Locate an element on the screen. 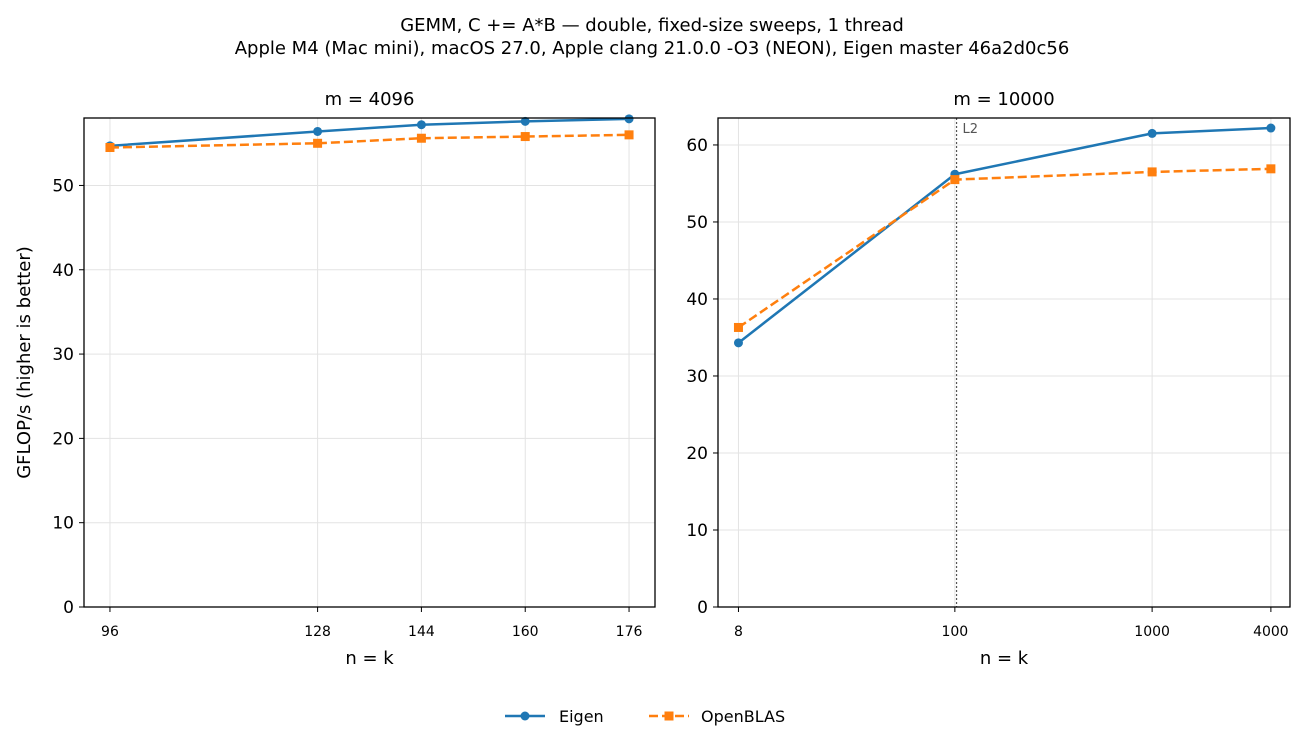 The width and height of the screenshot is (1304, 749). x-tick-label: 1000 is located at coordinates (1152, 632).